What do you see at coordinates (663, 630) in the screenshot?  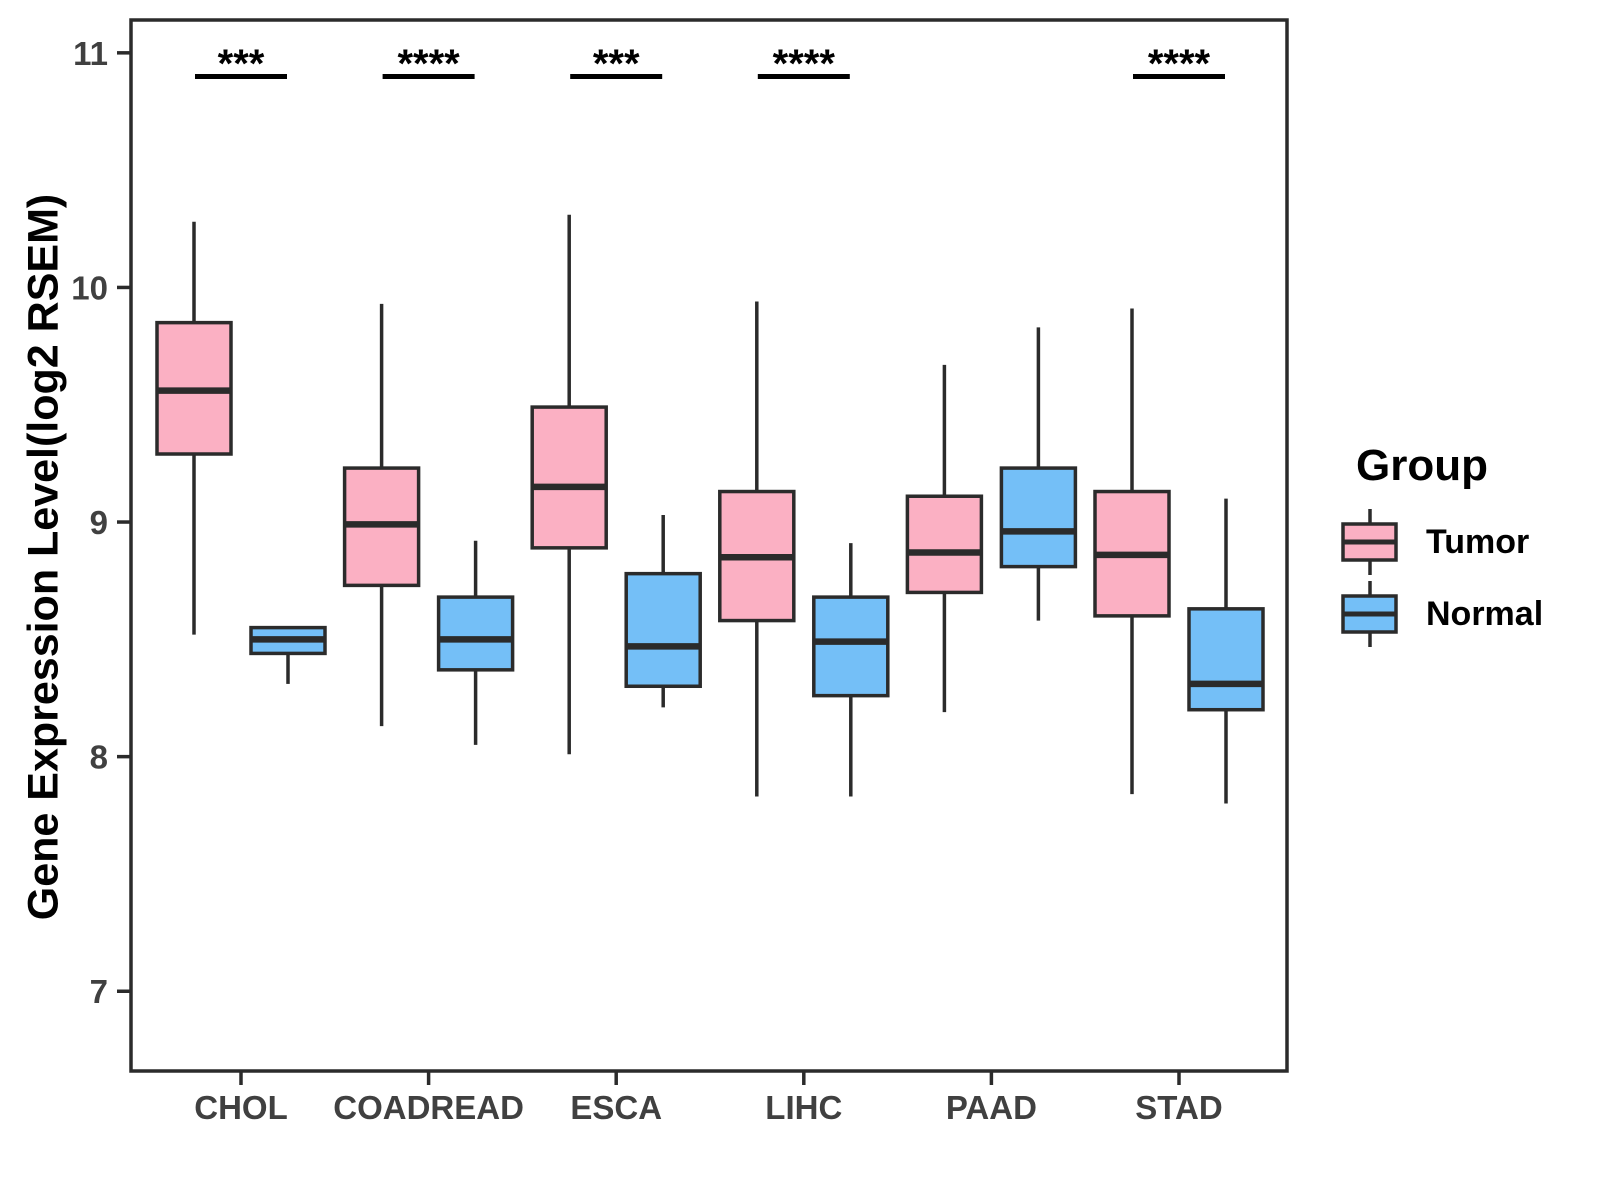 I see `box-normal-ESCA` at bounding box center [663, 630].